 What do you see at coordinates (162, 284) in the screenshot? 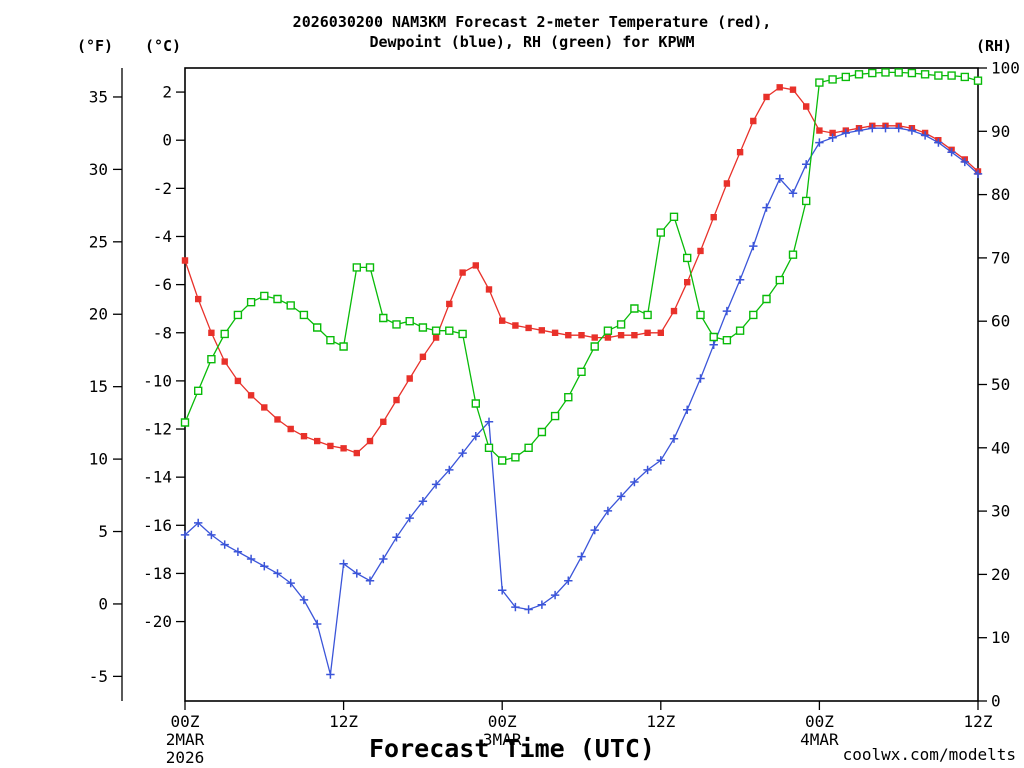
I see `tick-label: -6` at bounding box center [162, 284].